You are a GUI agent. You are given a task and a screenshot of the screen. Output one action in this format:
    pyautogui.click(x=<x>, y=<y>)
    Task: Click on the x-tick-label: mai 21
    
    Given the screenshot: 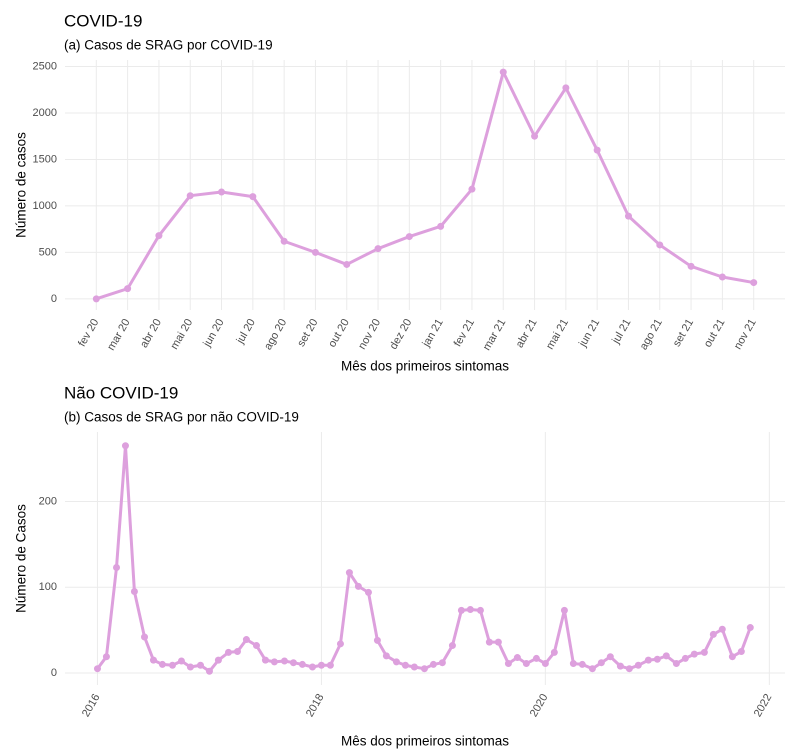 What is the action you would take?
    pyautogui.click(x=557, y=334)
    